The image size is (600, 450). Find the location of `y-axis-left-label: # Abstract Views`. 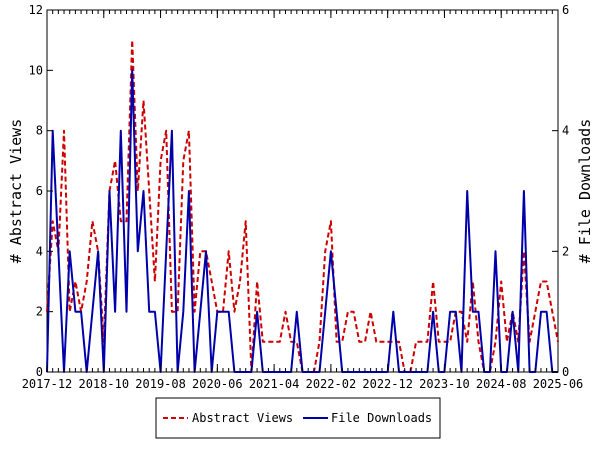

y-axis-left-label: # Abstract Views is located at coordinates (16, 191).